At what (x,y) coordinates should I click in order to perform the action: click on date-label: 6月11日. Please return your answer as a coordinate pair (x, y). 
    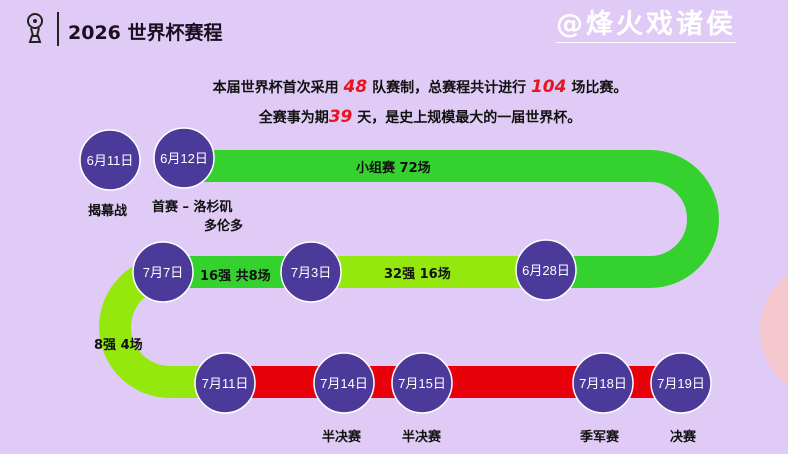
    Looking at the image, I should click on (110, 160).